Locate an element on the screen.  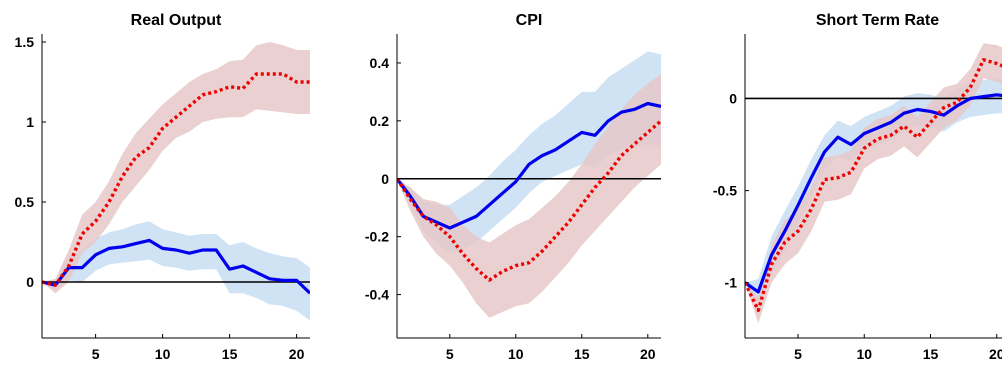
chart-title: Short Term Rate is located at coordinates (877, 20).